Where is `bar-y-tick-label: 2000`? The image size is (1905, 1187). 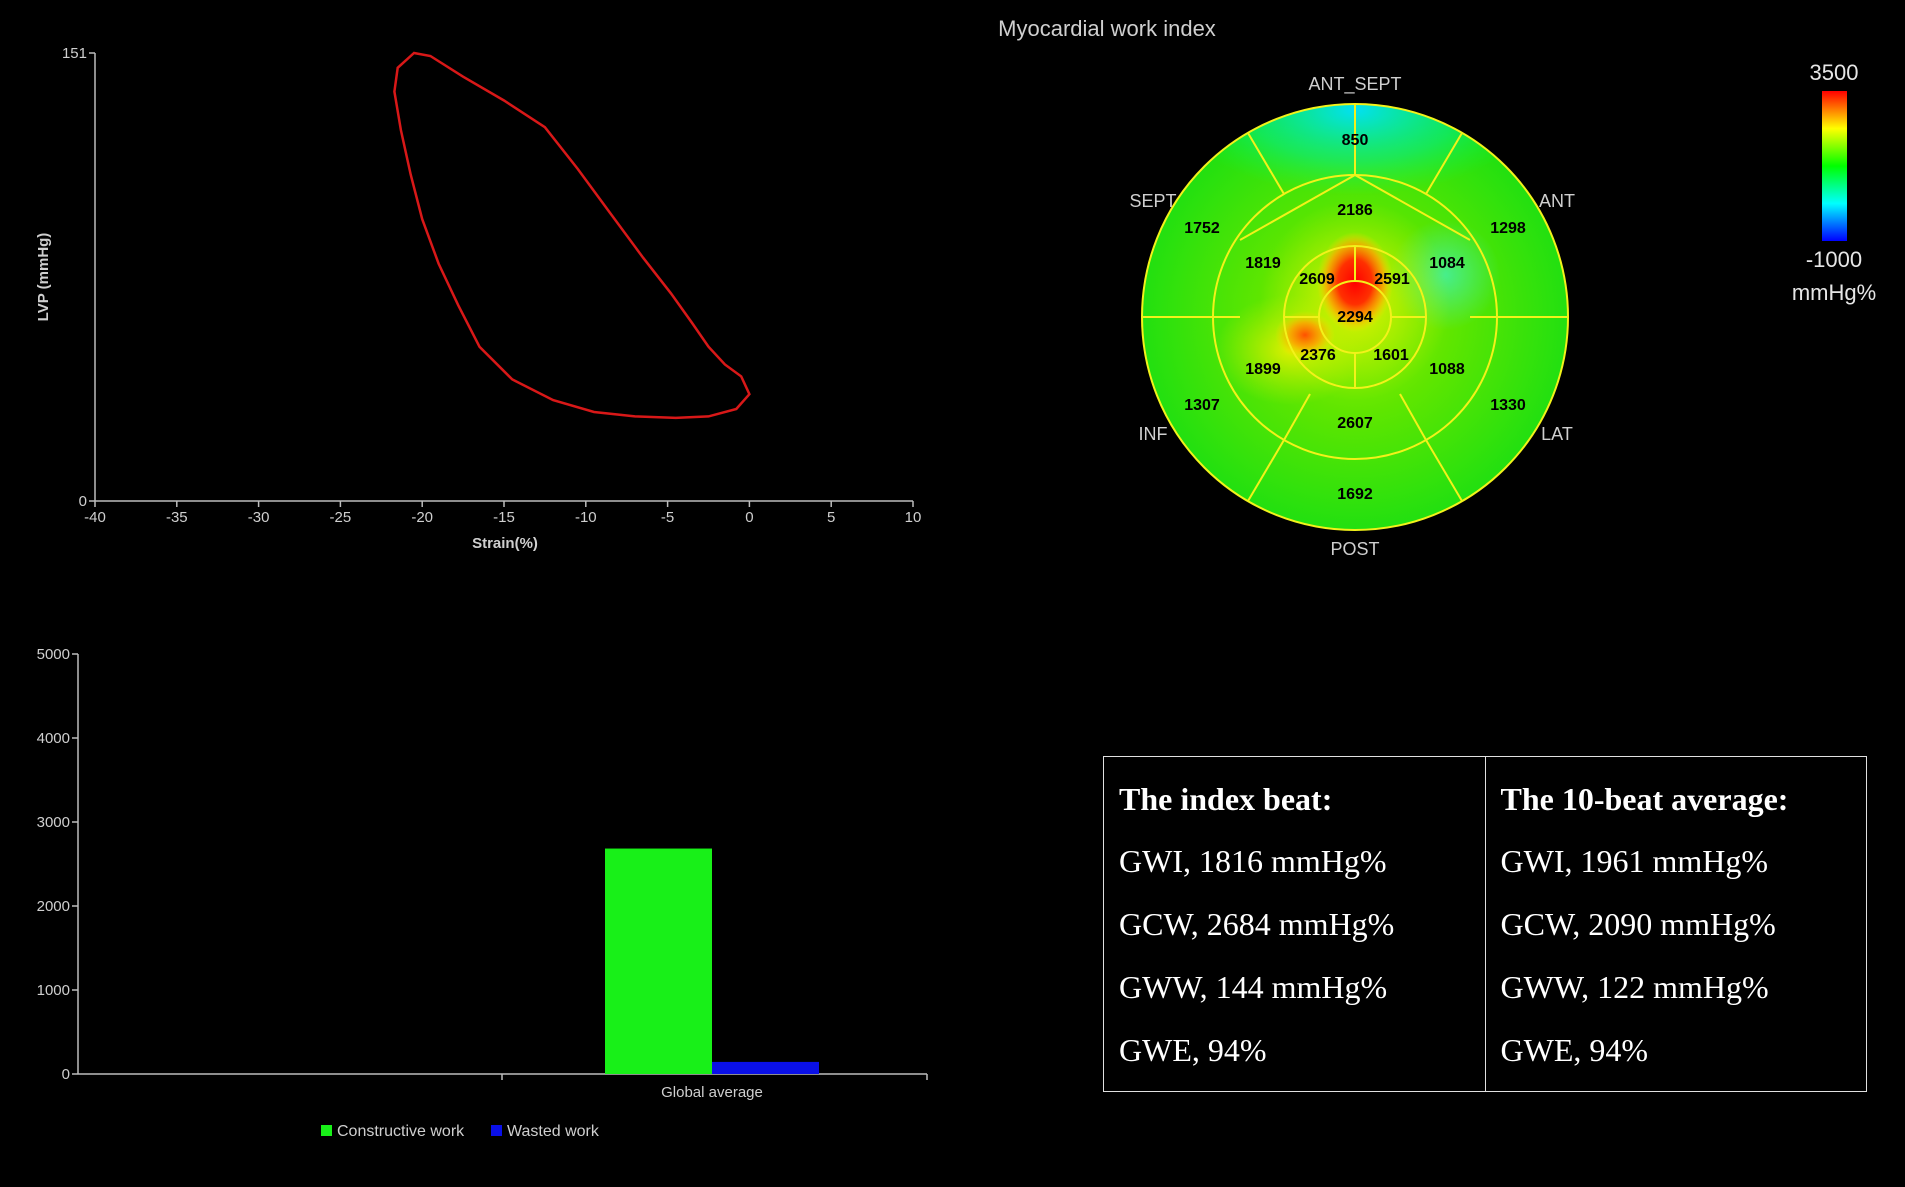
bar-y-tick-label: 2000 is located at coordinates (53, 906).